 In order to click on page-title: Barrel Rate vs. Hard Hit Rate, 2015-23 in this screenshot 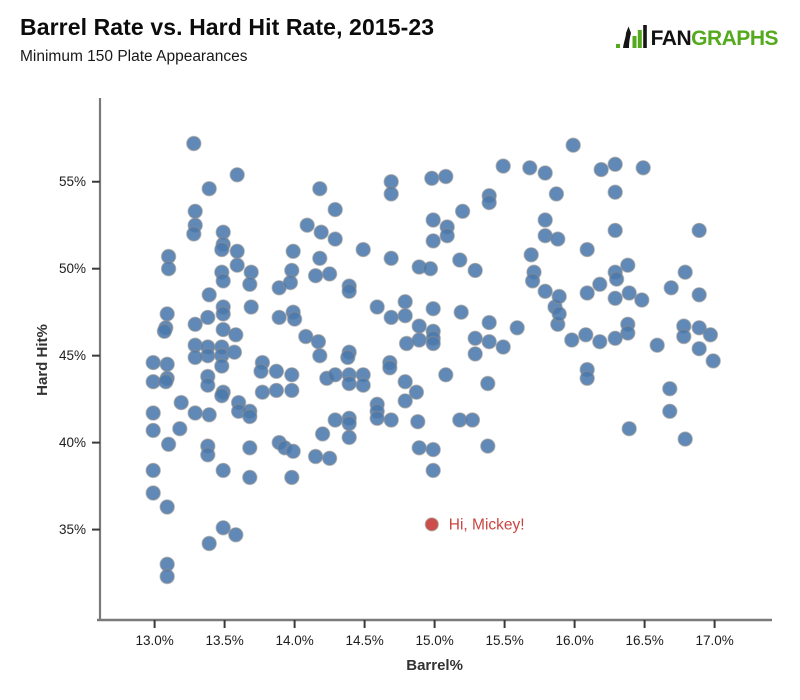, I will do `click(227, 27)`.